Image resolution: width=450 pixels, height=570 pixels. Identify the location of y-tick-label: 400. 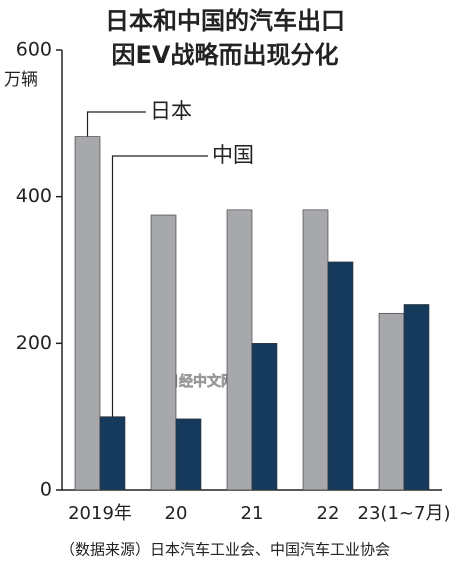
(34, 196).